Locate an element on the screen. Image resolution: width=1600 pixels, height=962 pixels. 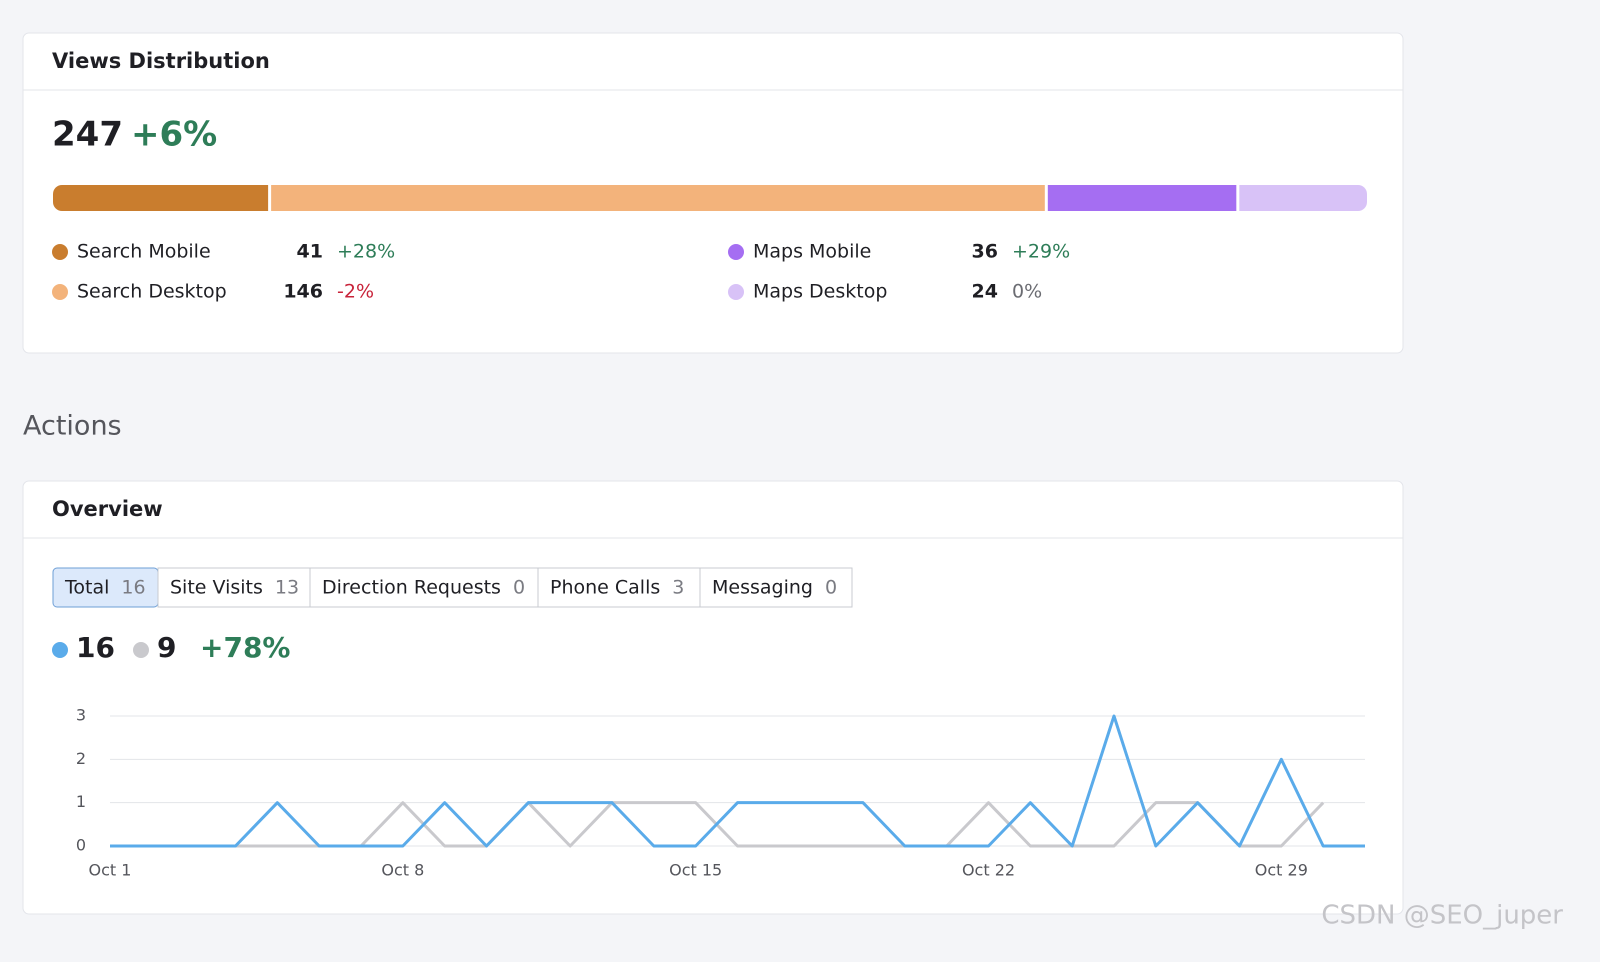
x-tick-label: Oct 1 is located at coordinates (110, 870).